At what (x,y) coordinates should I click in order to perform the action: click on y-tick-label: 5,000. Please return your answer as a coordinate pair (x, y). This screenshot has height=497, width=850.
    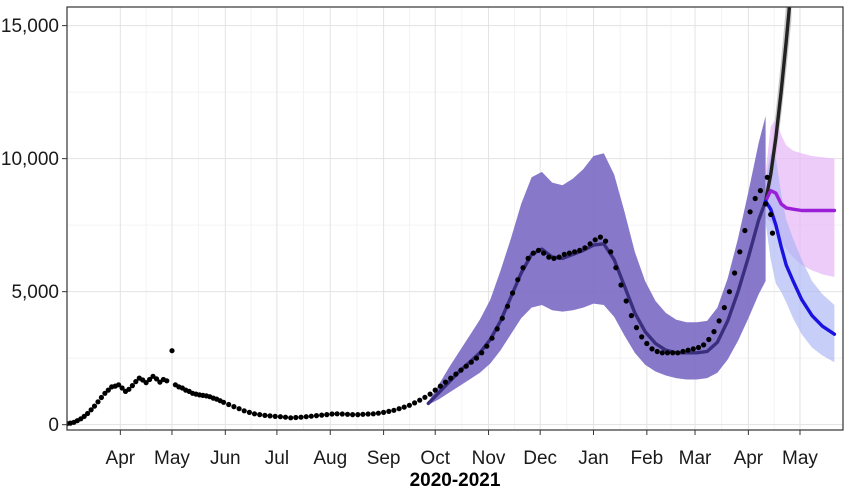
    Looking at the image, I should click on (35, 292).